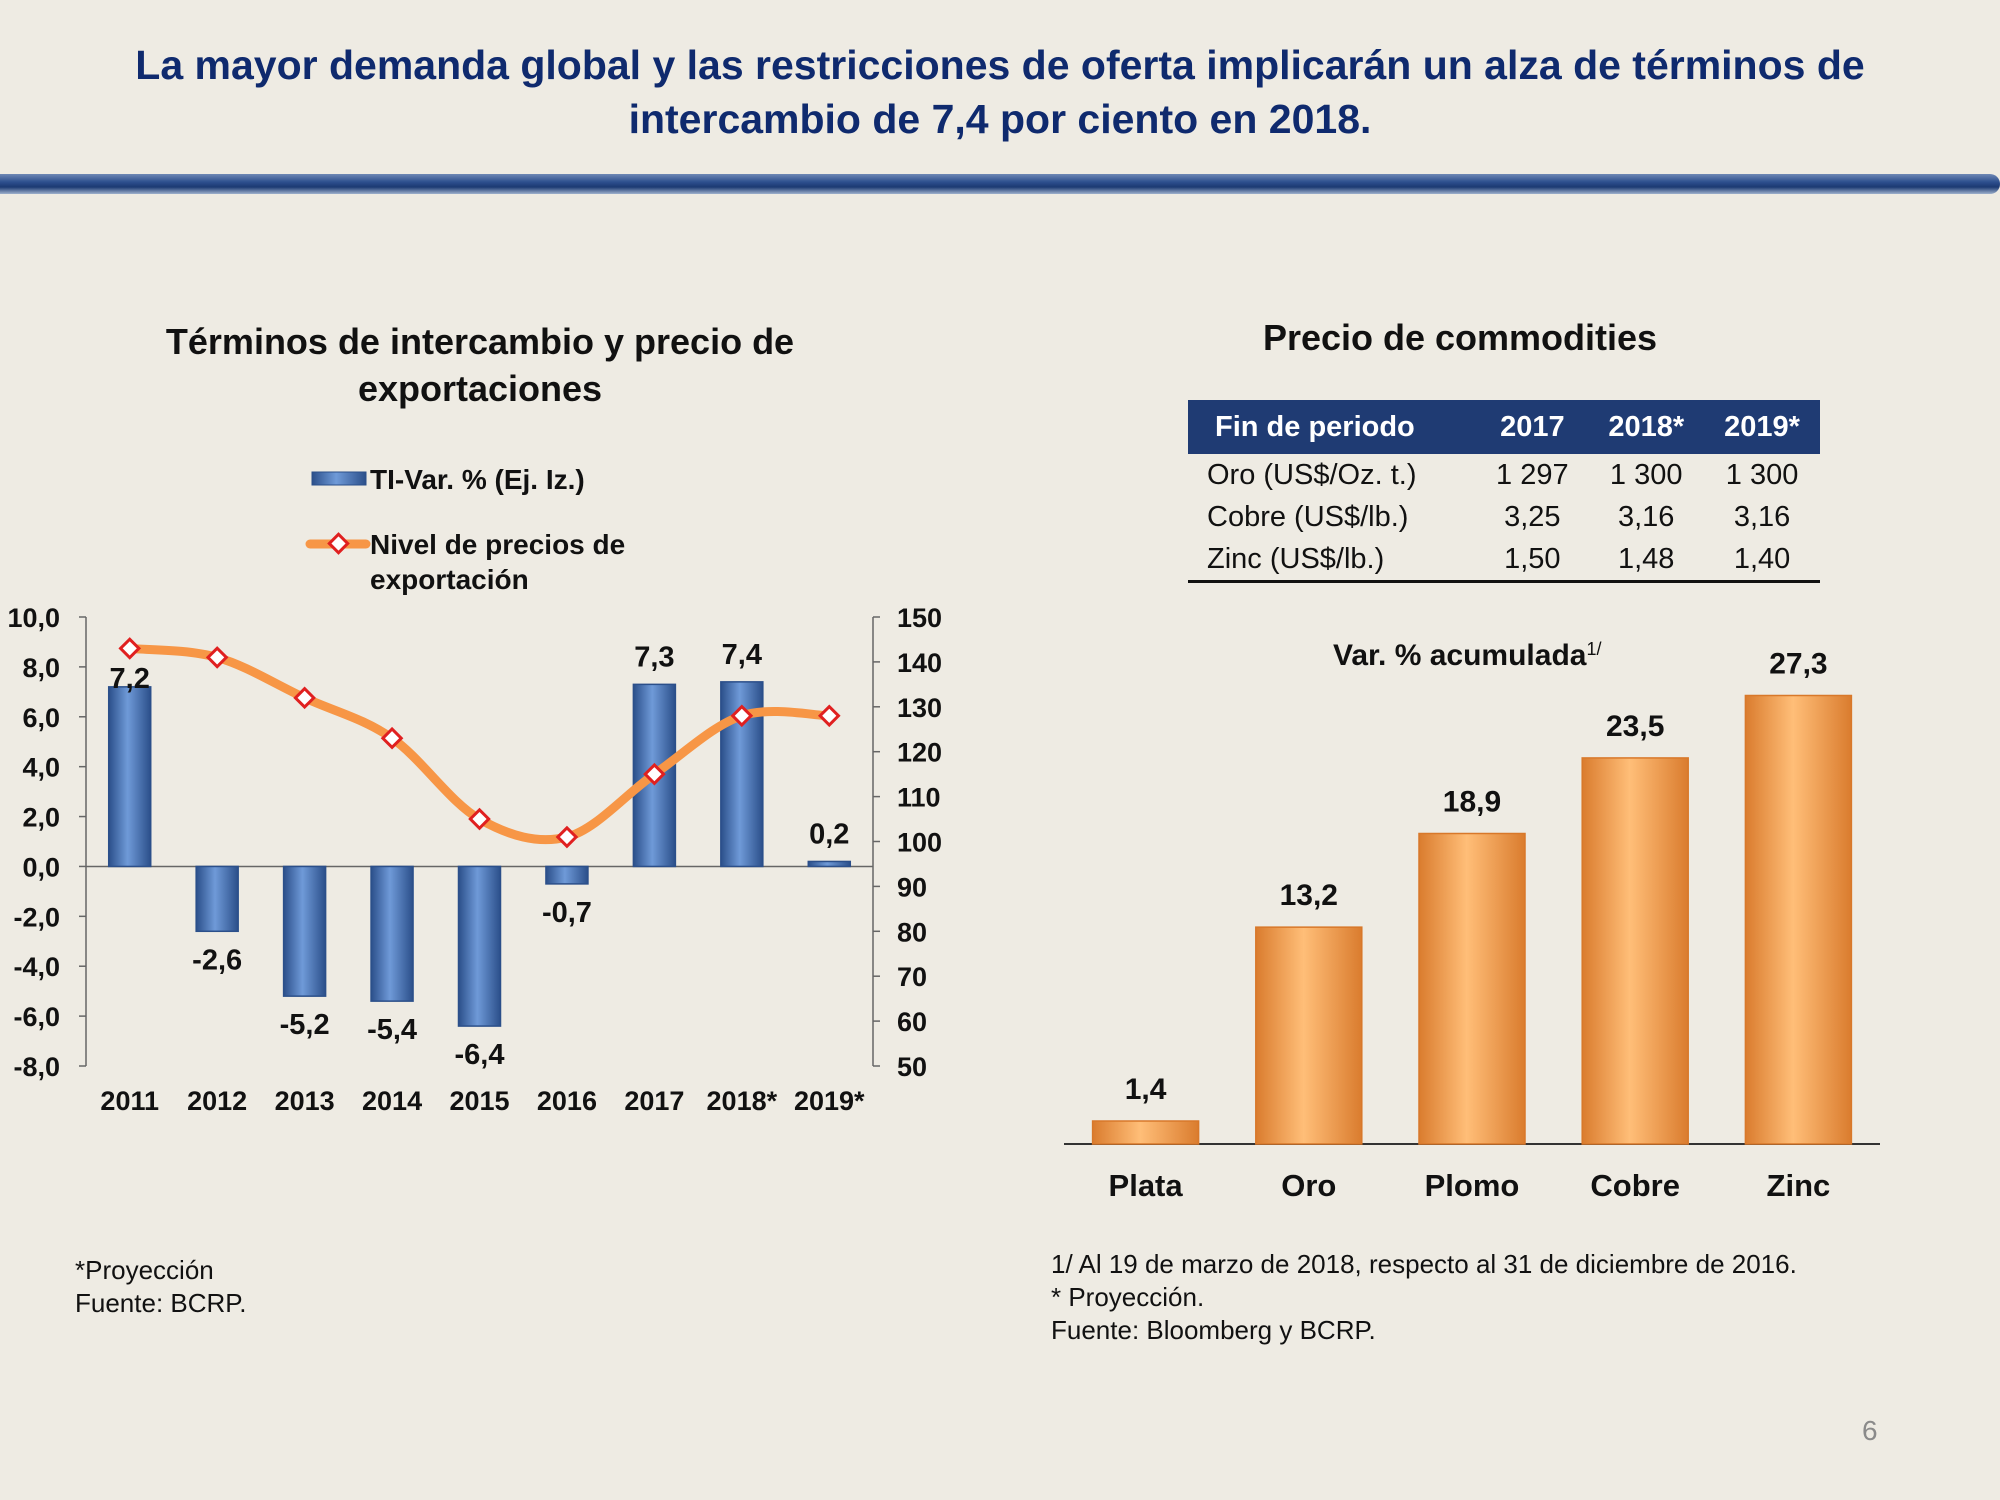 This screenshot has height=1500, width=2000. What do you see at coordinates (144, 1270) in the screenshot?
I see `left-footnote-projection: *Proyección` at bounding box center [144, 1270].